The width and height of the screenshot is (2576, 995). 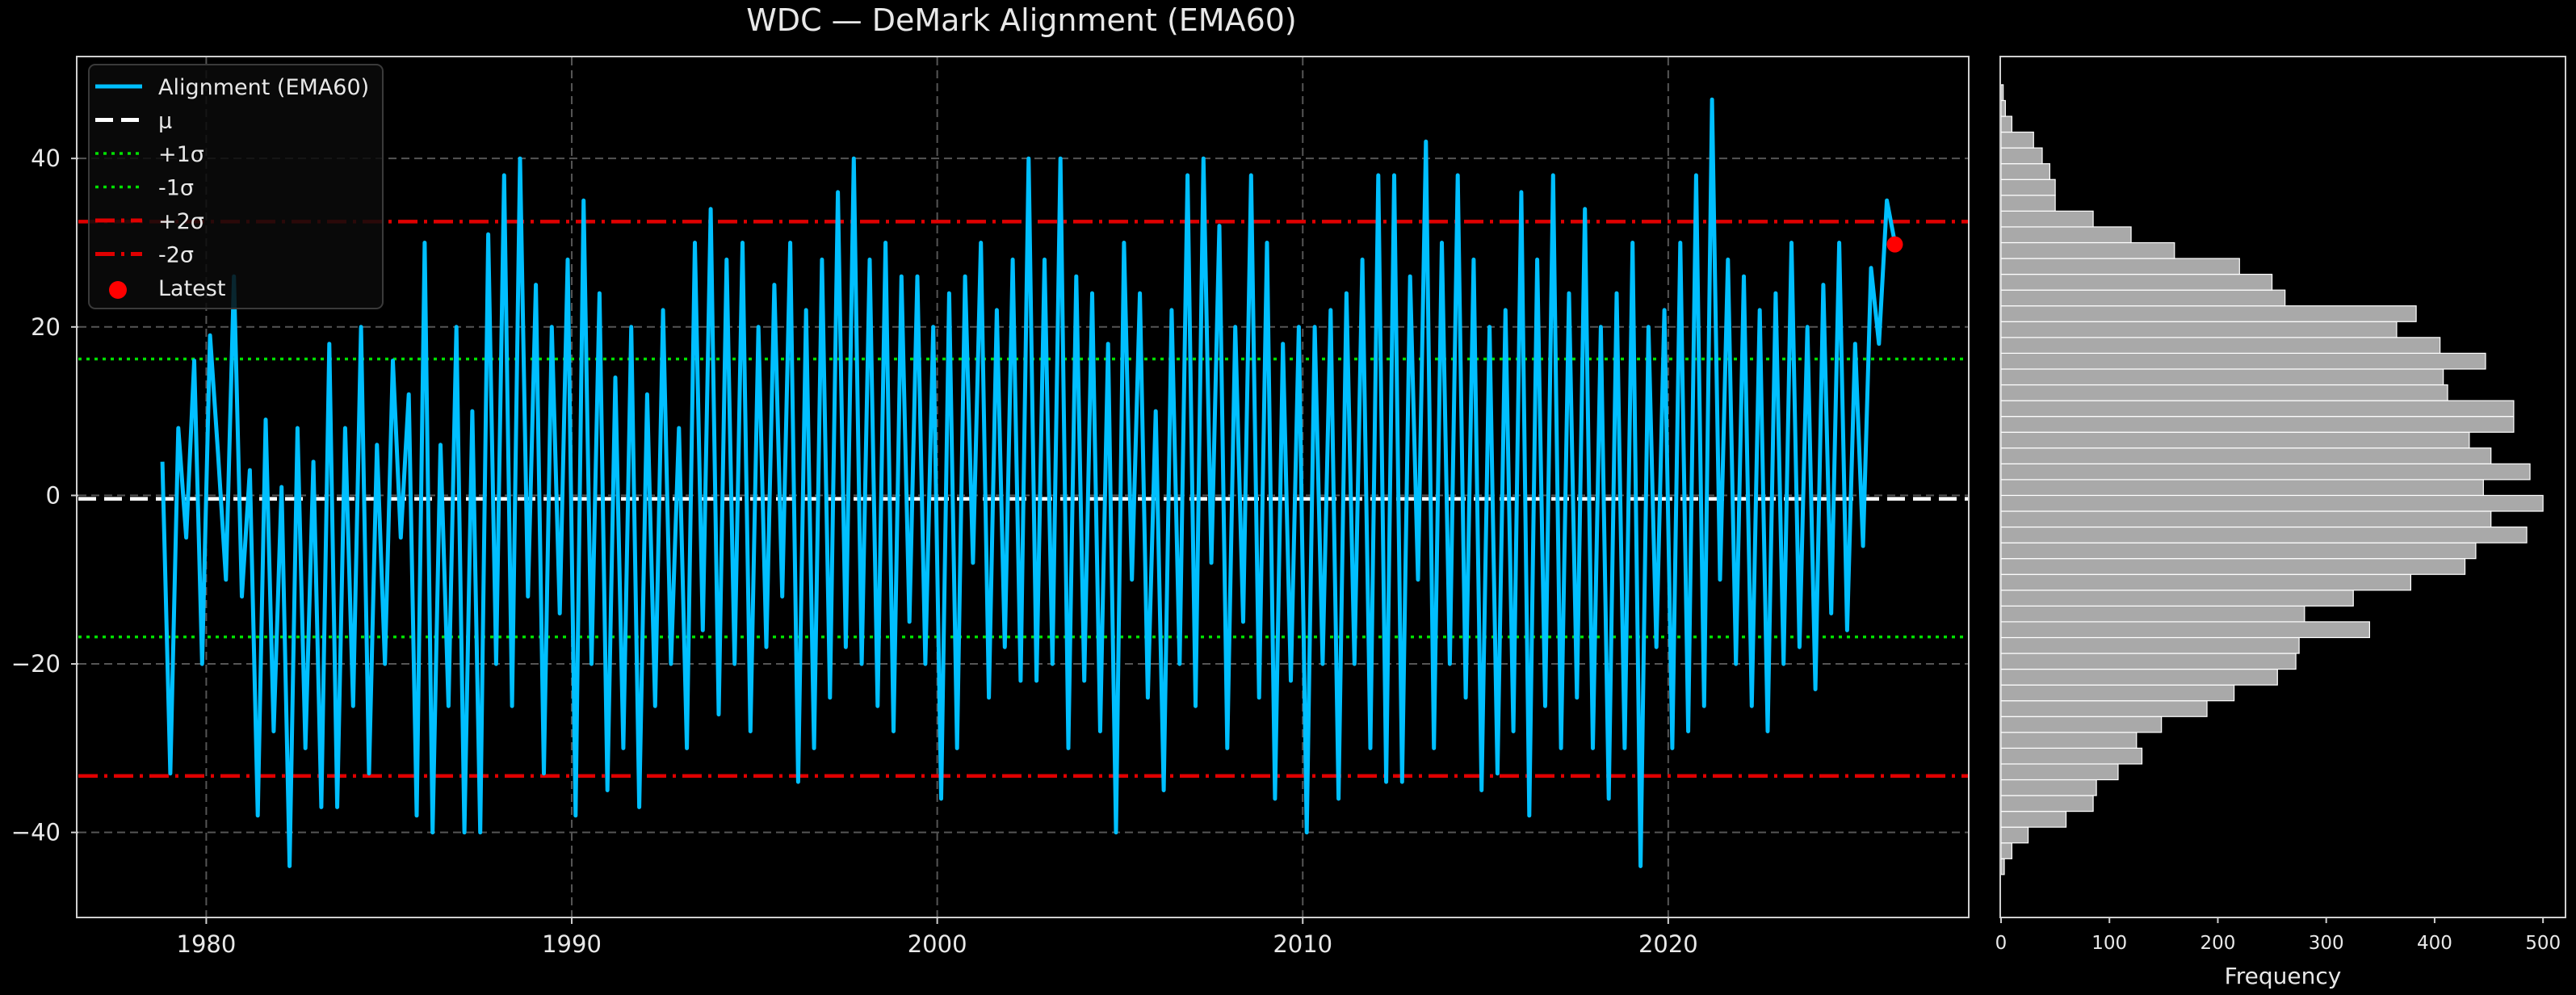 What do you see at coordinates (44, 495) in the screenshot?
I see `main-y-ticks: −40 −20 0 20 40` at bounding box center [44, 495].